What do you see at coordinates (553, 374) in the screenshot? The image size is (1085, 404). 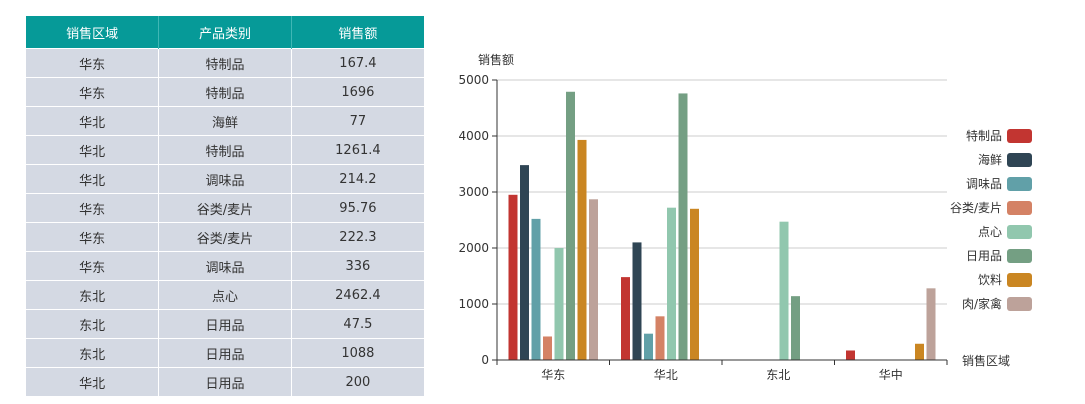 I see `x-tick-label: 华东` at bounding box center [553, 374].